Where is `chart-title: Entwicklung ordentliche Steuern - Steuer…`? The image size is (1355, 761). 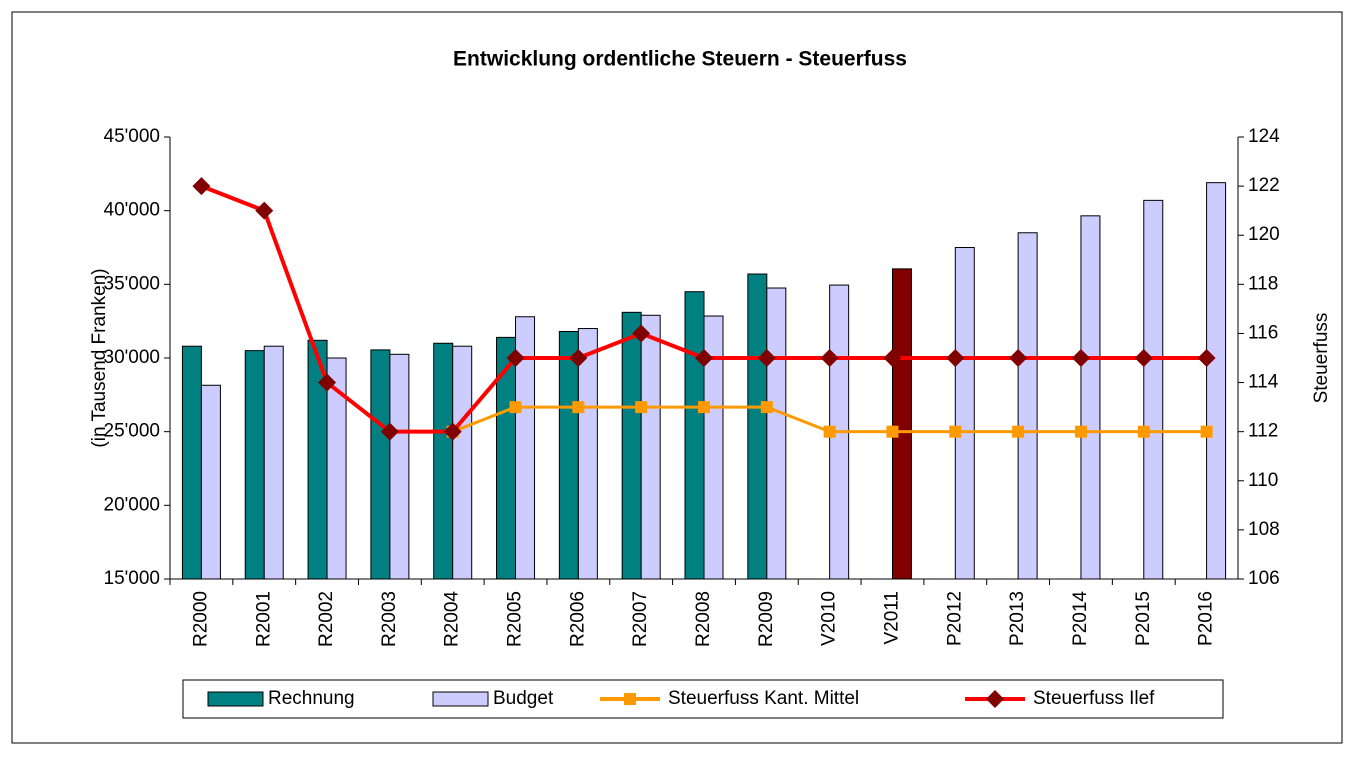 chart-title: Entwicklung ordentliche Steuern - Steuer… is located at coordinates (680, 59).